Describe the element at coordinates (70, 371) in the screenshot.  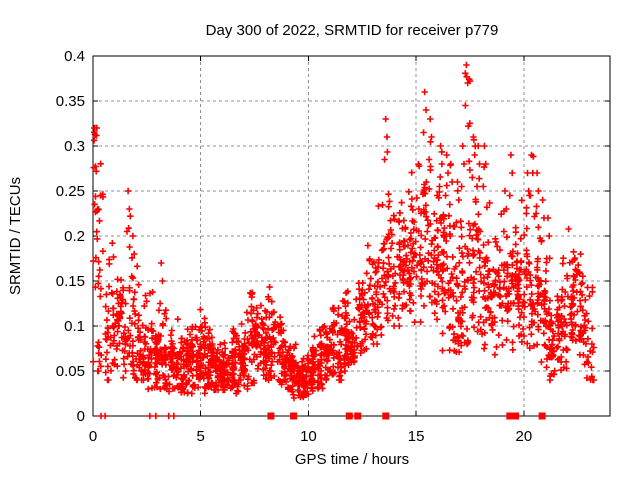
I see `svg-text: 0.05` at that location.